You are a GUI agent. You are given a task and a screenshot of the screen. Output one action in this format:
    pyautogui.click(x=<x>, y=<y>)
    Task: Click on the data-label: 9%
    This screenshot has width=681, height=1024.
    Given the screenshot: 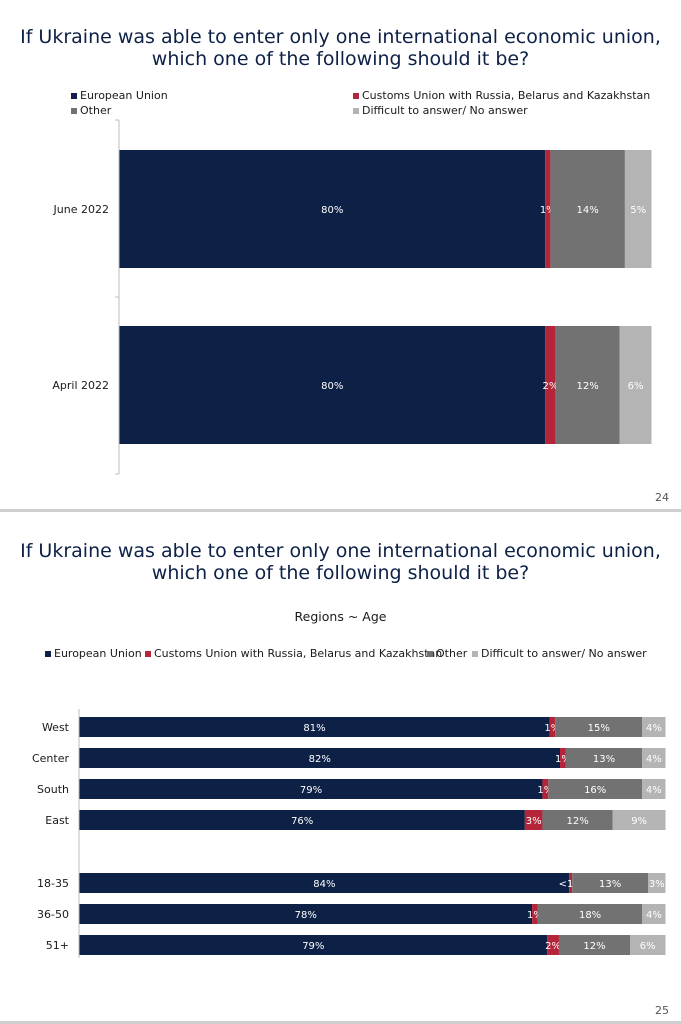 What is the action you would take?
    pyautogui.click(x=639, y=821)
    